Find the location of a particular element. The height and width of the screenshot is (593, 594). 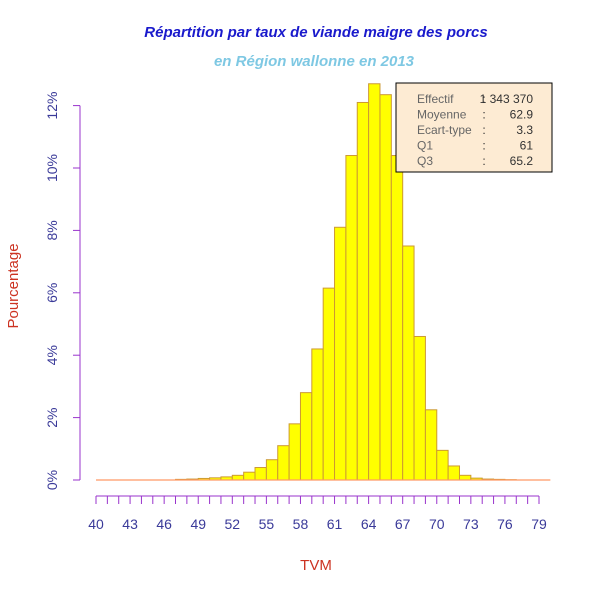

y-axis-title: Pourcentage is located at coordinates (13, 285).